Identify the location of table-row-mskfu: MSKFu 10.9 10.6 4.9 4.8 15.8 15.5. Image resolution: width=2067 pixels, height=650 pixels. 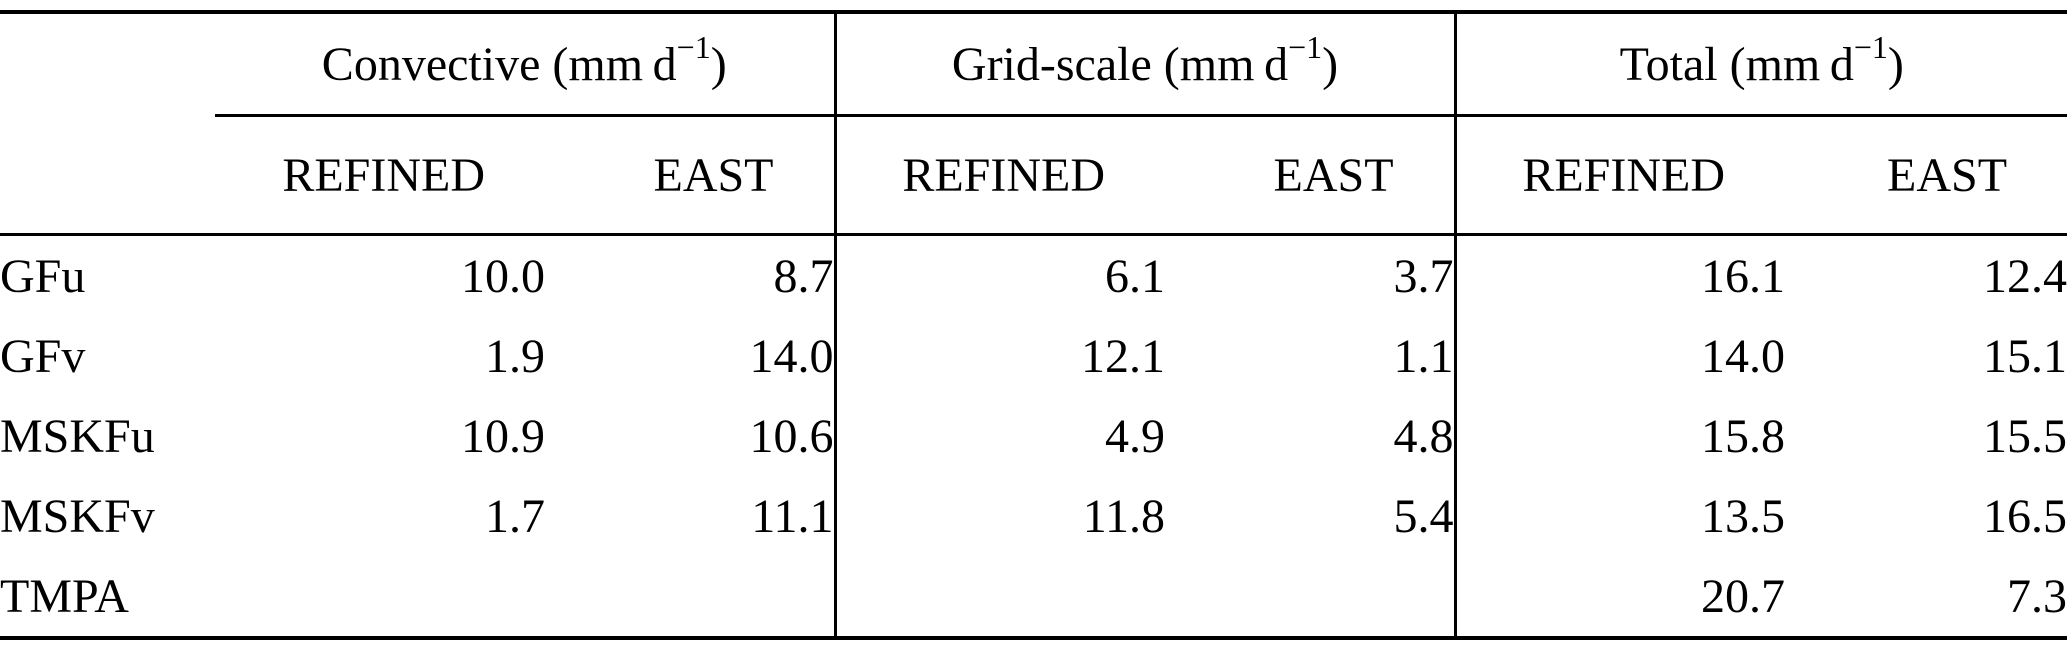
(1033, 436).